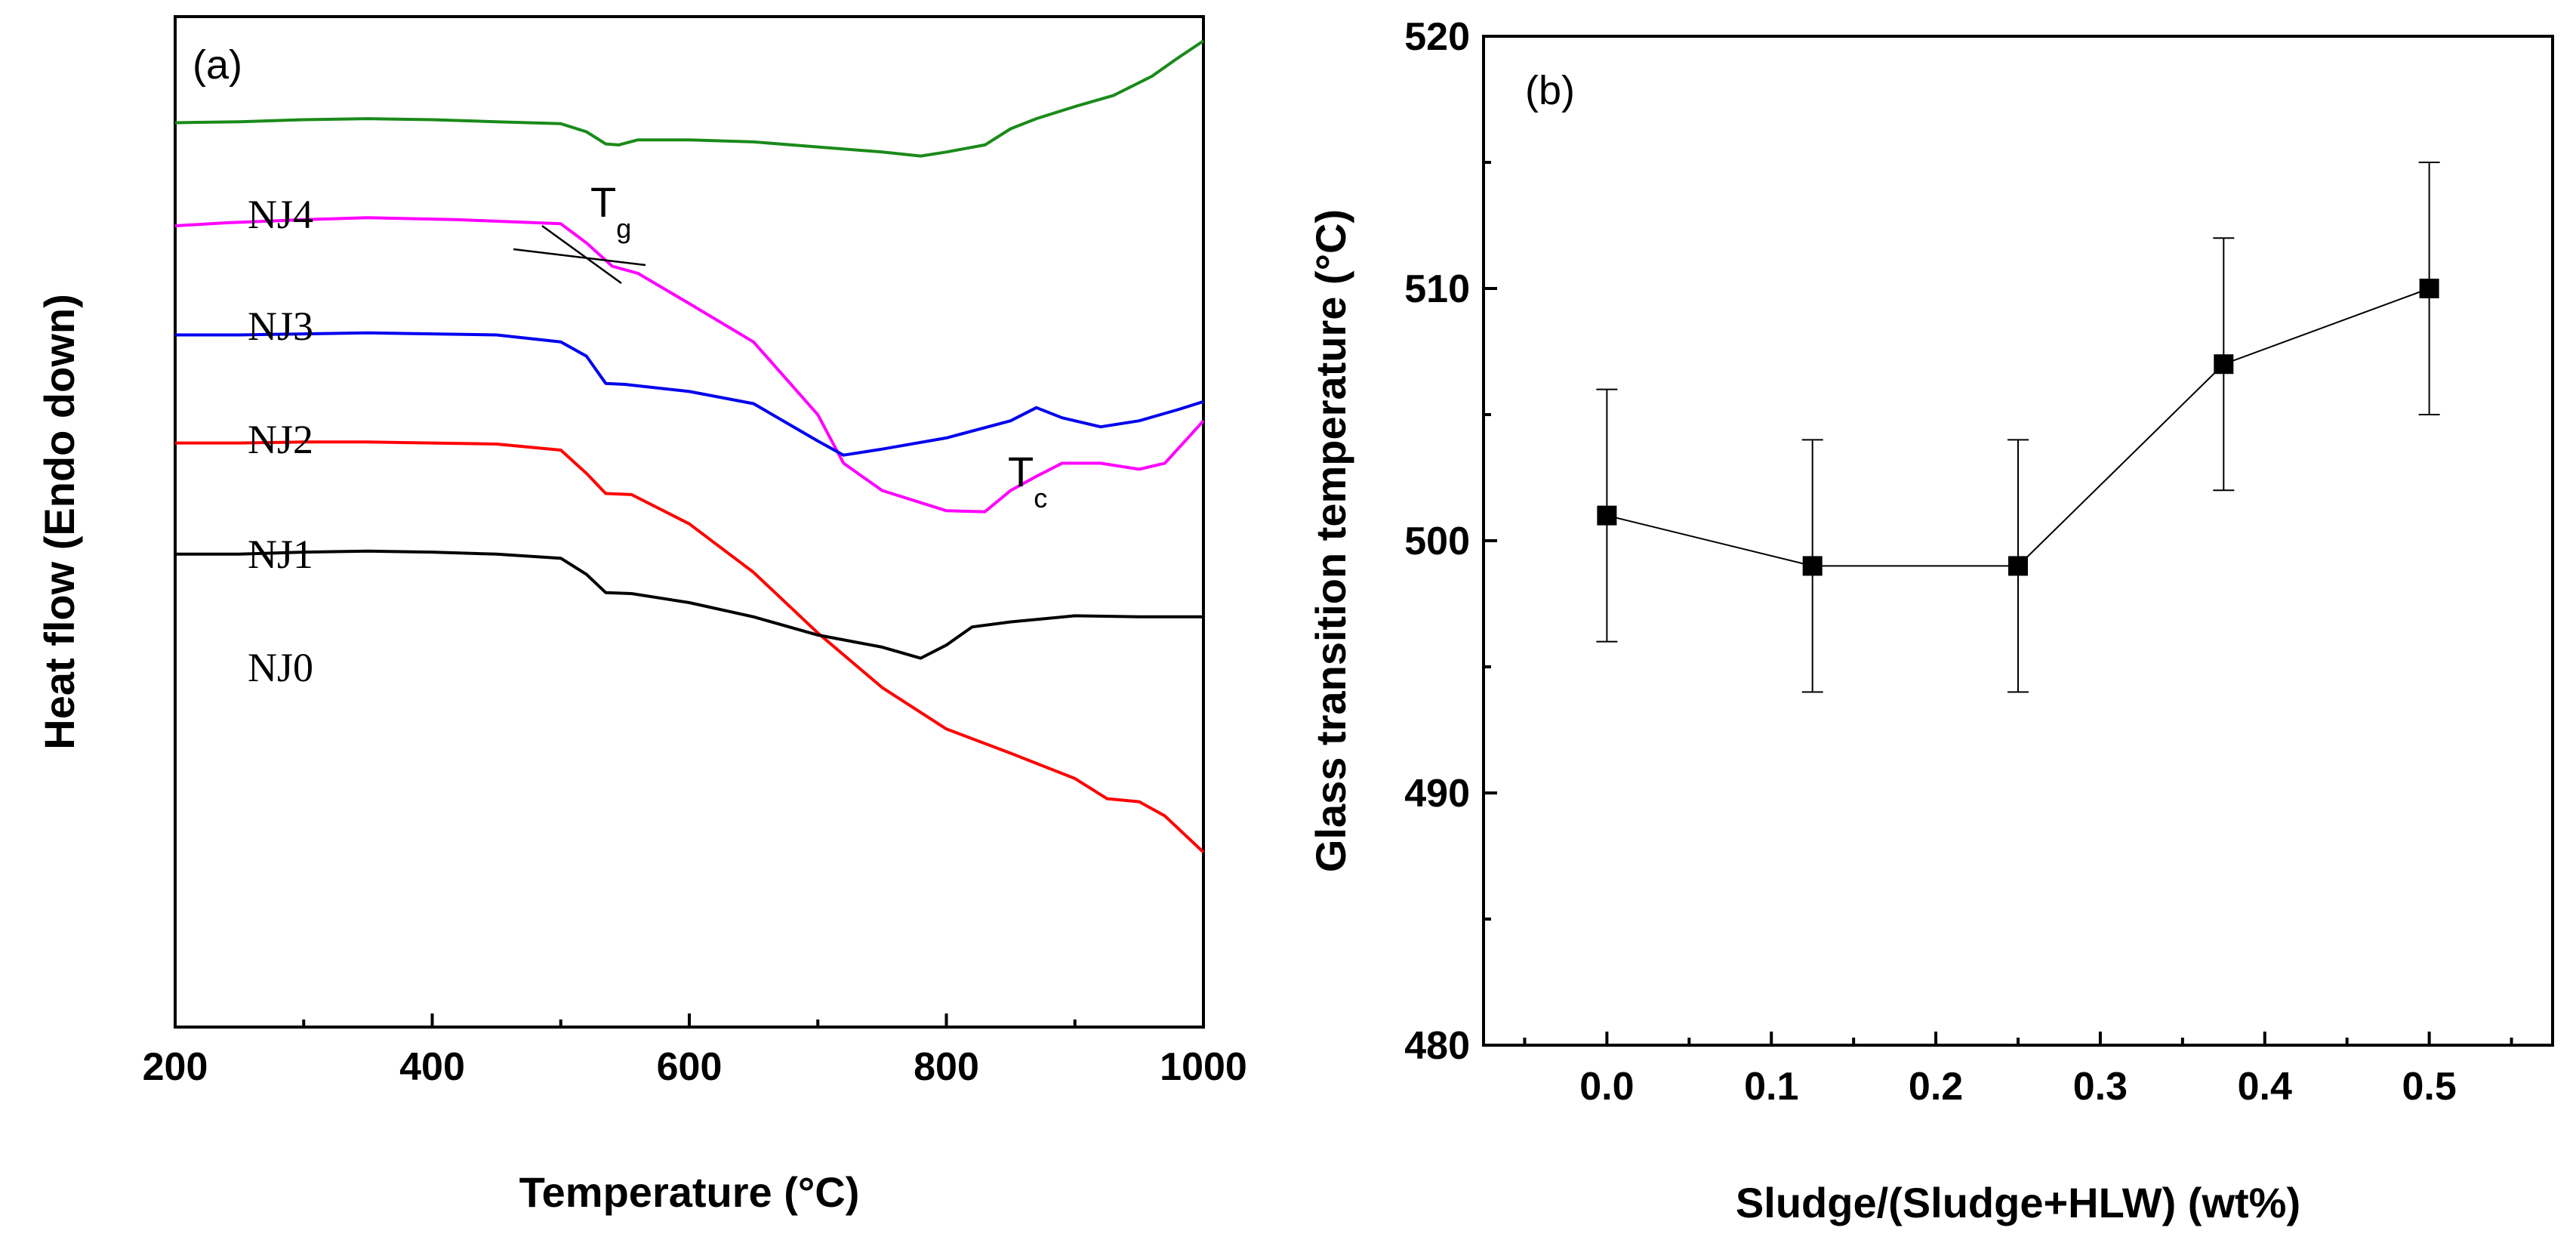 This screenshot has width=2576, height=1237. I want to click on curve-label-nj1: NJ1, so click(280, 554).